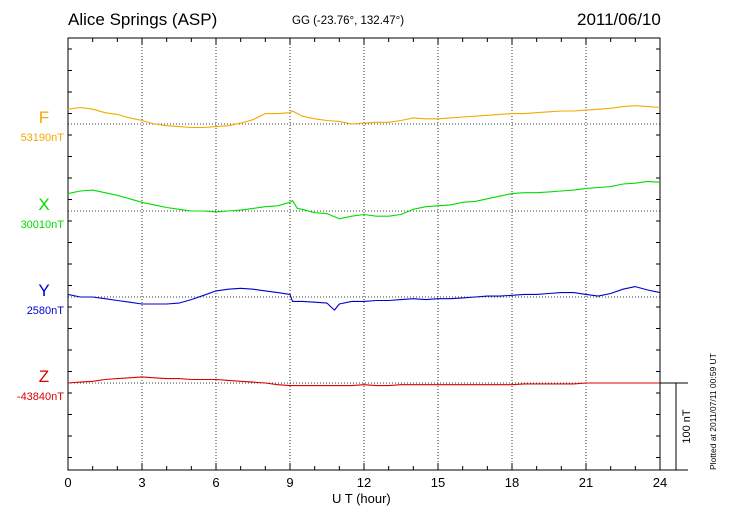 This screenshot has width=730, height=520. Describe the element at coordinates (43, 225) in the screenshot. I see `baseline-value-x: 30010nT` at that location.